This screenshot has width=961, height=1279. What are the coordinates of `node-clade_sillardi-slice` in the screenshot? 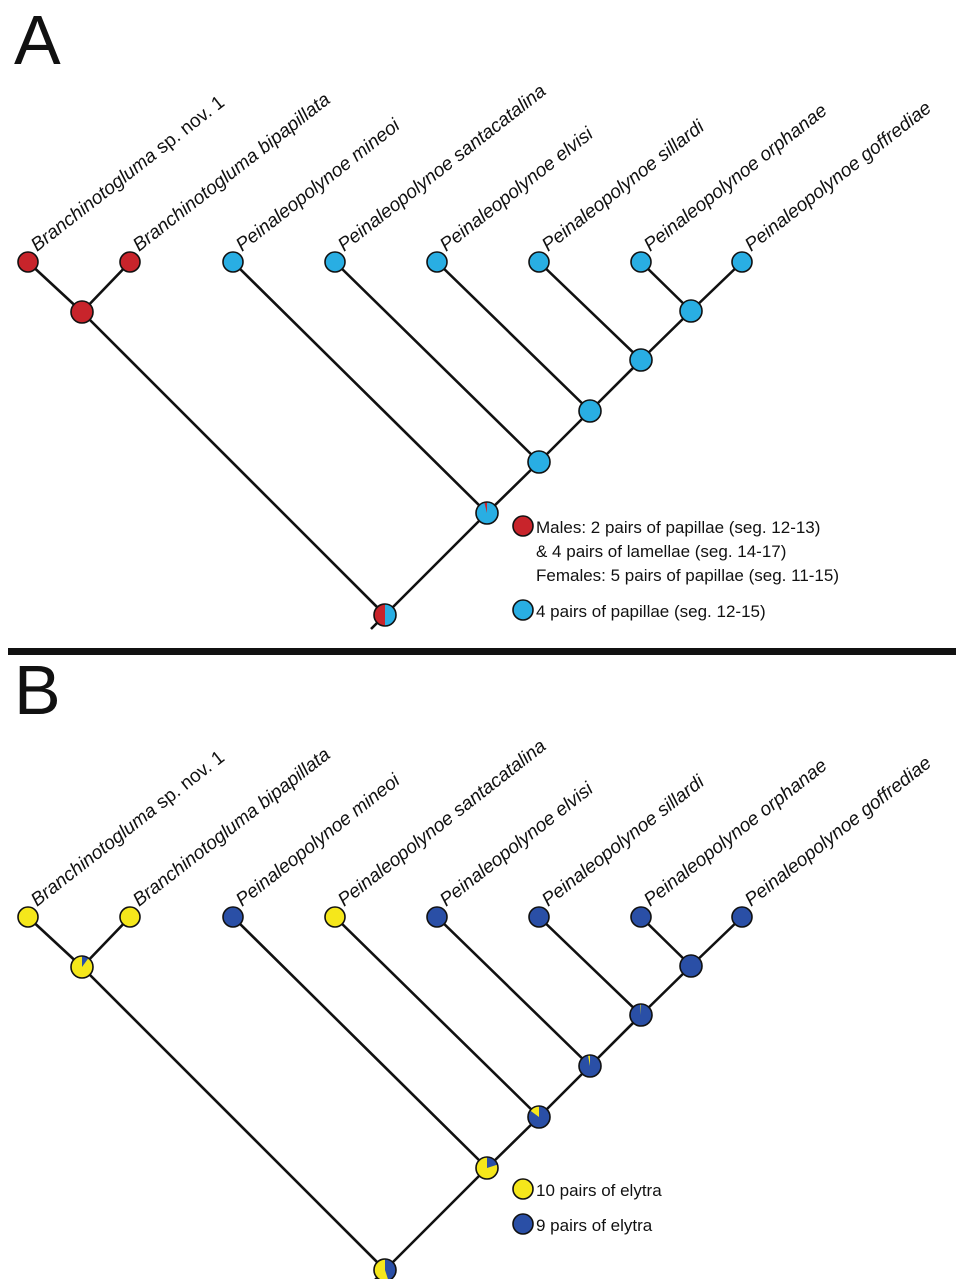 It's located at (641, 1015).